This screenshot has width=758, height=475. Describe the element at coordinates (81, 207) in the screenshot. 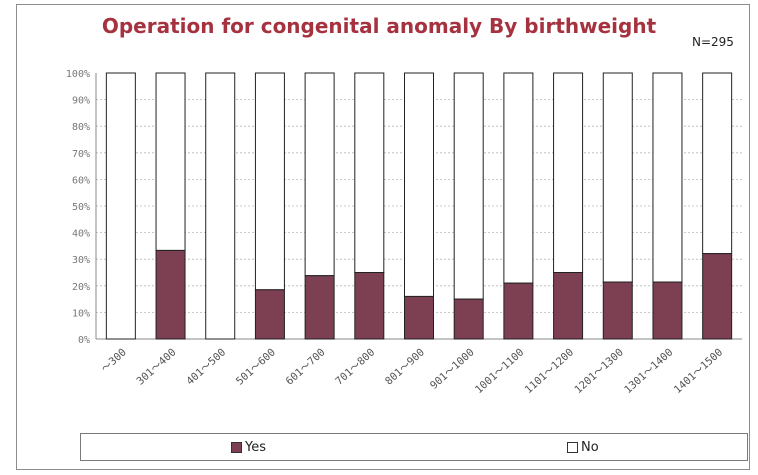

I see `y-tick-label: 50%` at that location.